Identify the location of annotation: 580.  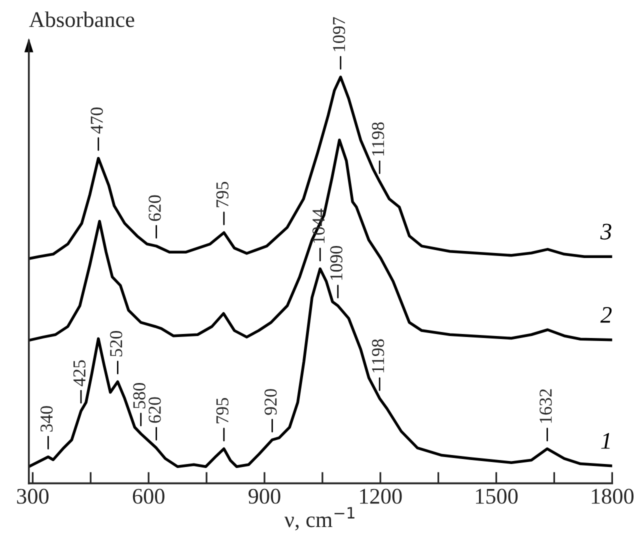
(139, 395).